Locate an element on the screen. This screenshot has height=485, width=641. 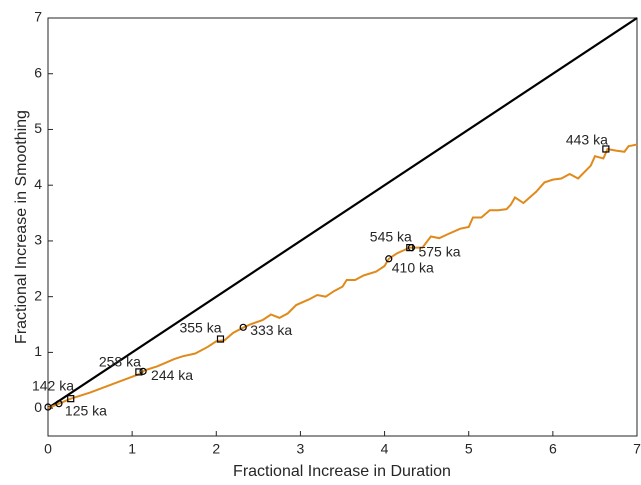
marker-label: 443 ka is located at coordinates (587, 140).